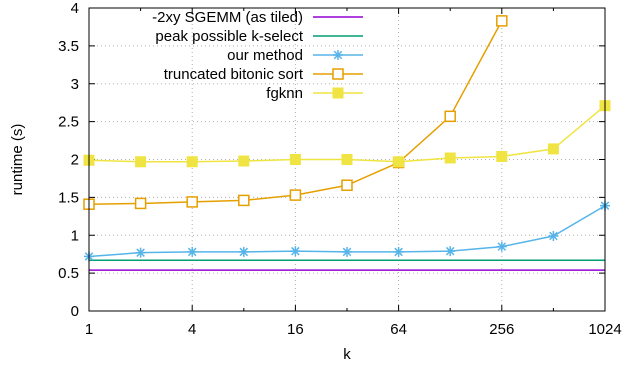 The image size is (629, 369). I want to click on legend-entry-our-method: our method, so click(295, 55).